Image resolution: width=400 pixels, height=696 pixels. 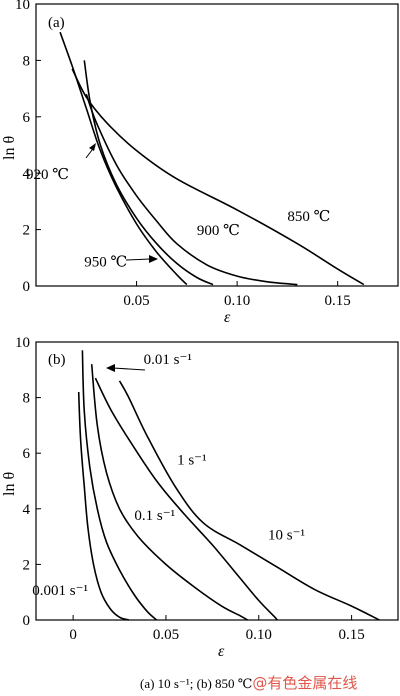 I want to click on arrow-0-01-head, so click(x=110, y=368).